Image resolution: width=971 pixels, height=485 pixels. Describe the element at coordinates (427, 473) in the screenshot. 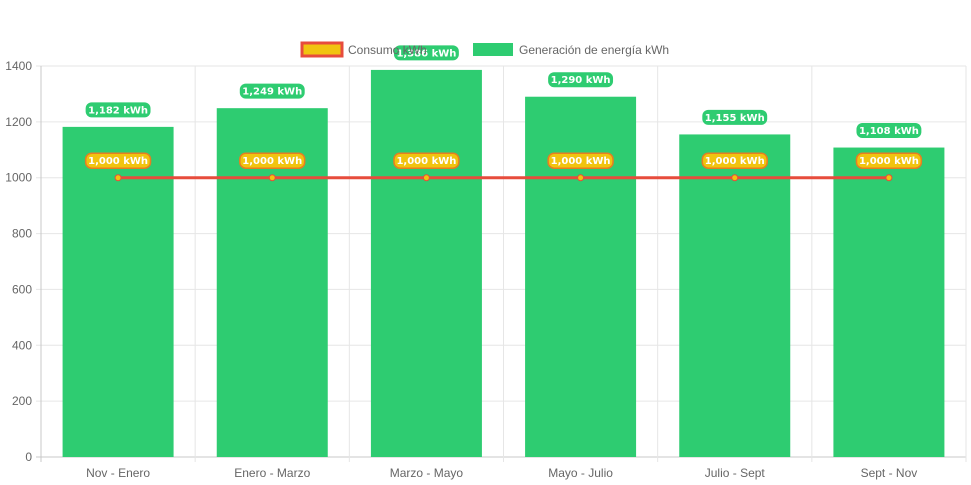

I see `x-tick-label: Marzo - Mayo` at that location.